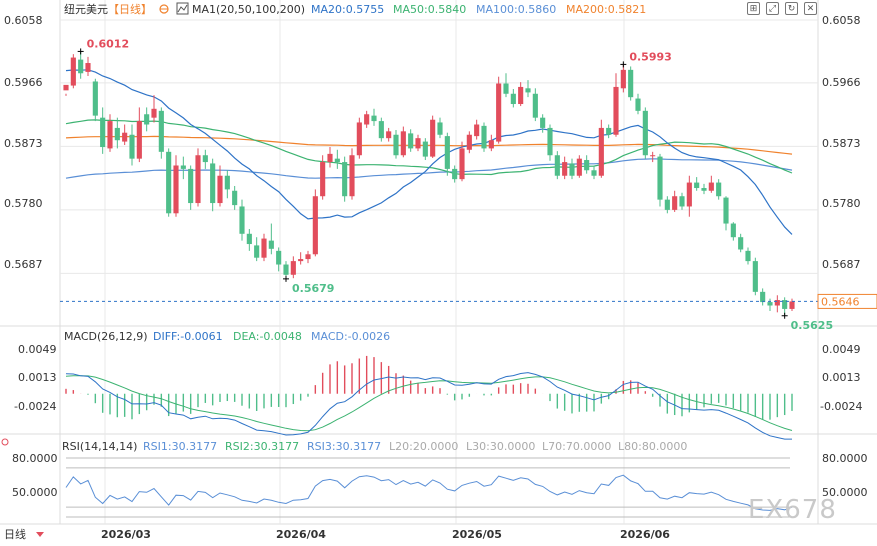  I want to click on price-tick-right: 0.6058, so click(841, 20).